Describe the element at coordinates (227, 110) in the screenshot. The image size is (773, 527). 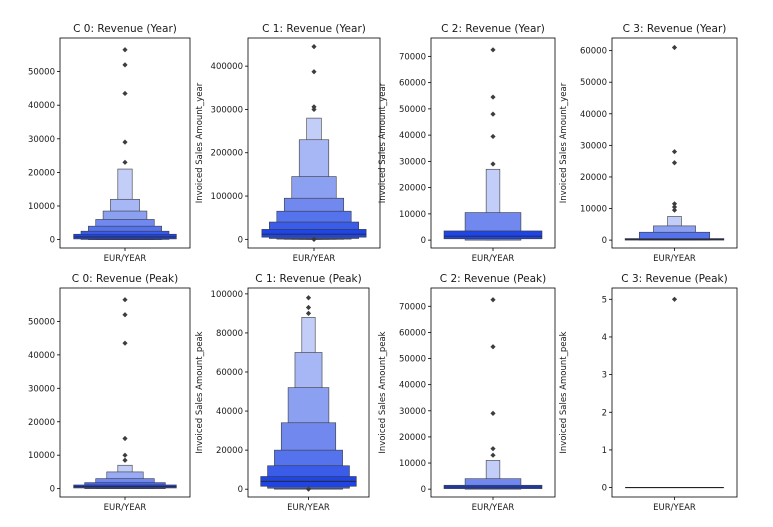
I see `y-tick-label: 300000` at that location.